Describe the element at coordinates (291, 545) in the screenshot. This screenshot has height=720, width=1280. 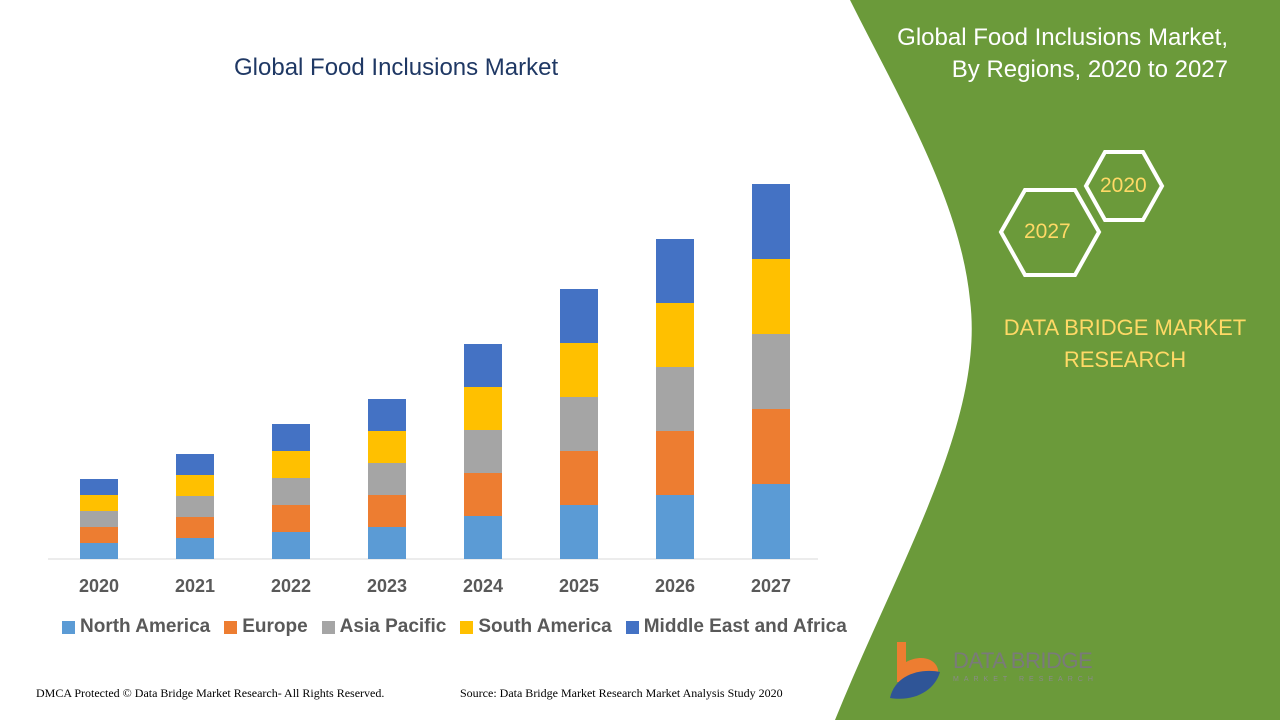
I see `bar-2022-north-america` at that location.